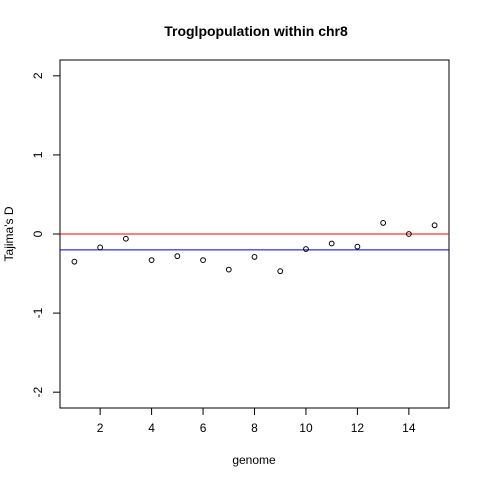 This screenshot has height=480, width=480. I want to click on y-tick-label: 1, so click(38, 154).